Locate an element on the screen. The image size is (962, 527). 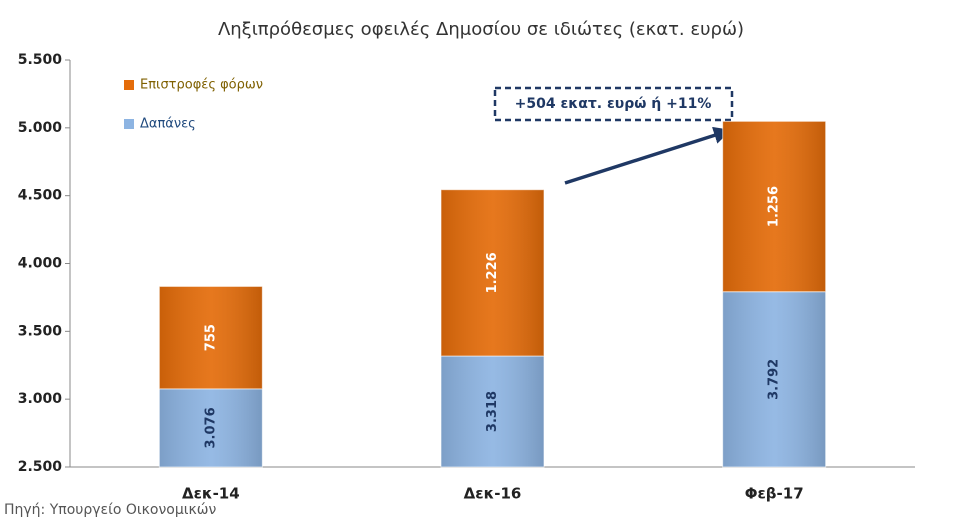
y-tick-label: 3.000 is located at coordinates (40, 399).